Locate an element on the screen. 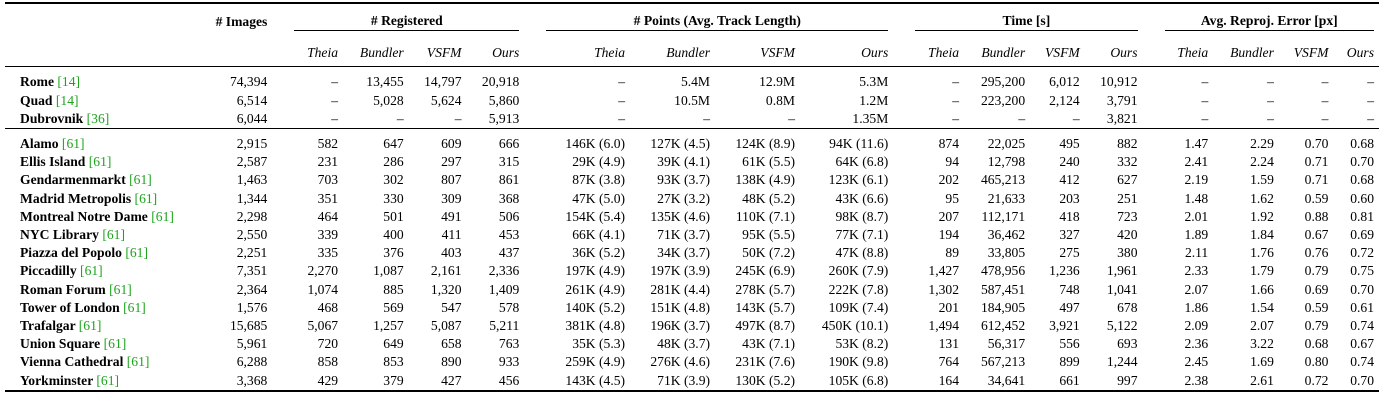  subheader-theia: Theia is located at coordinates (610, 53).